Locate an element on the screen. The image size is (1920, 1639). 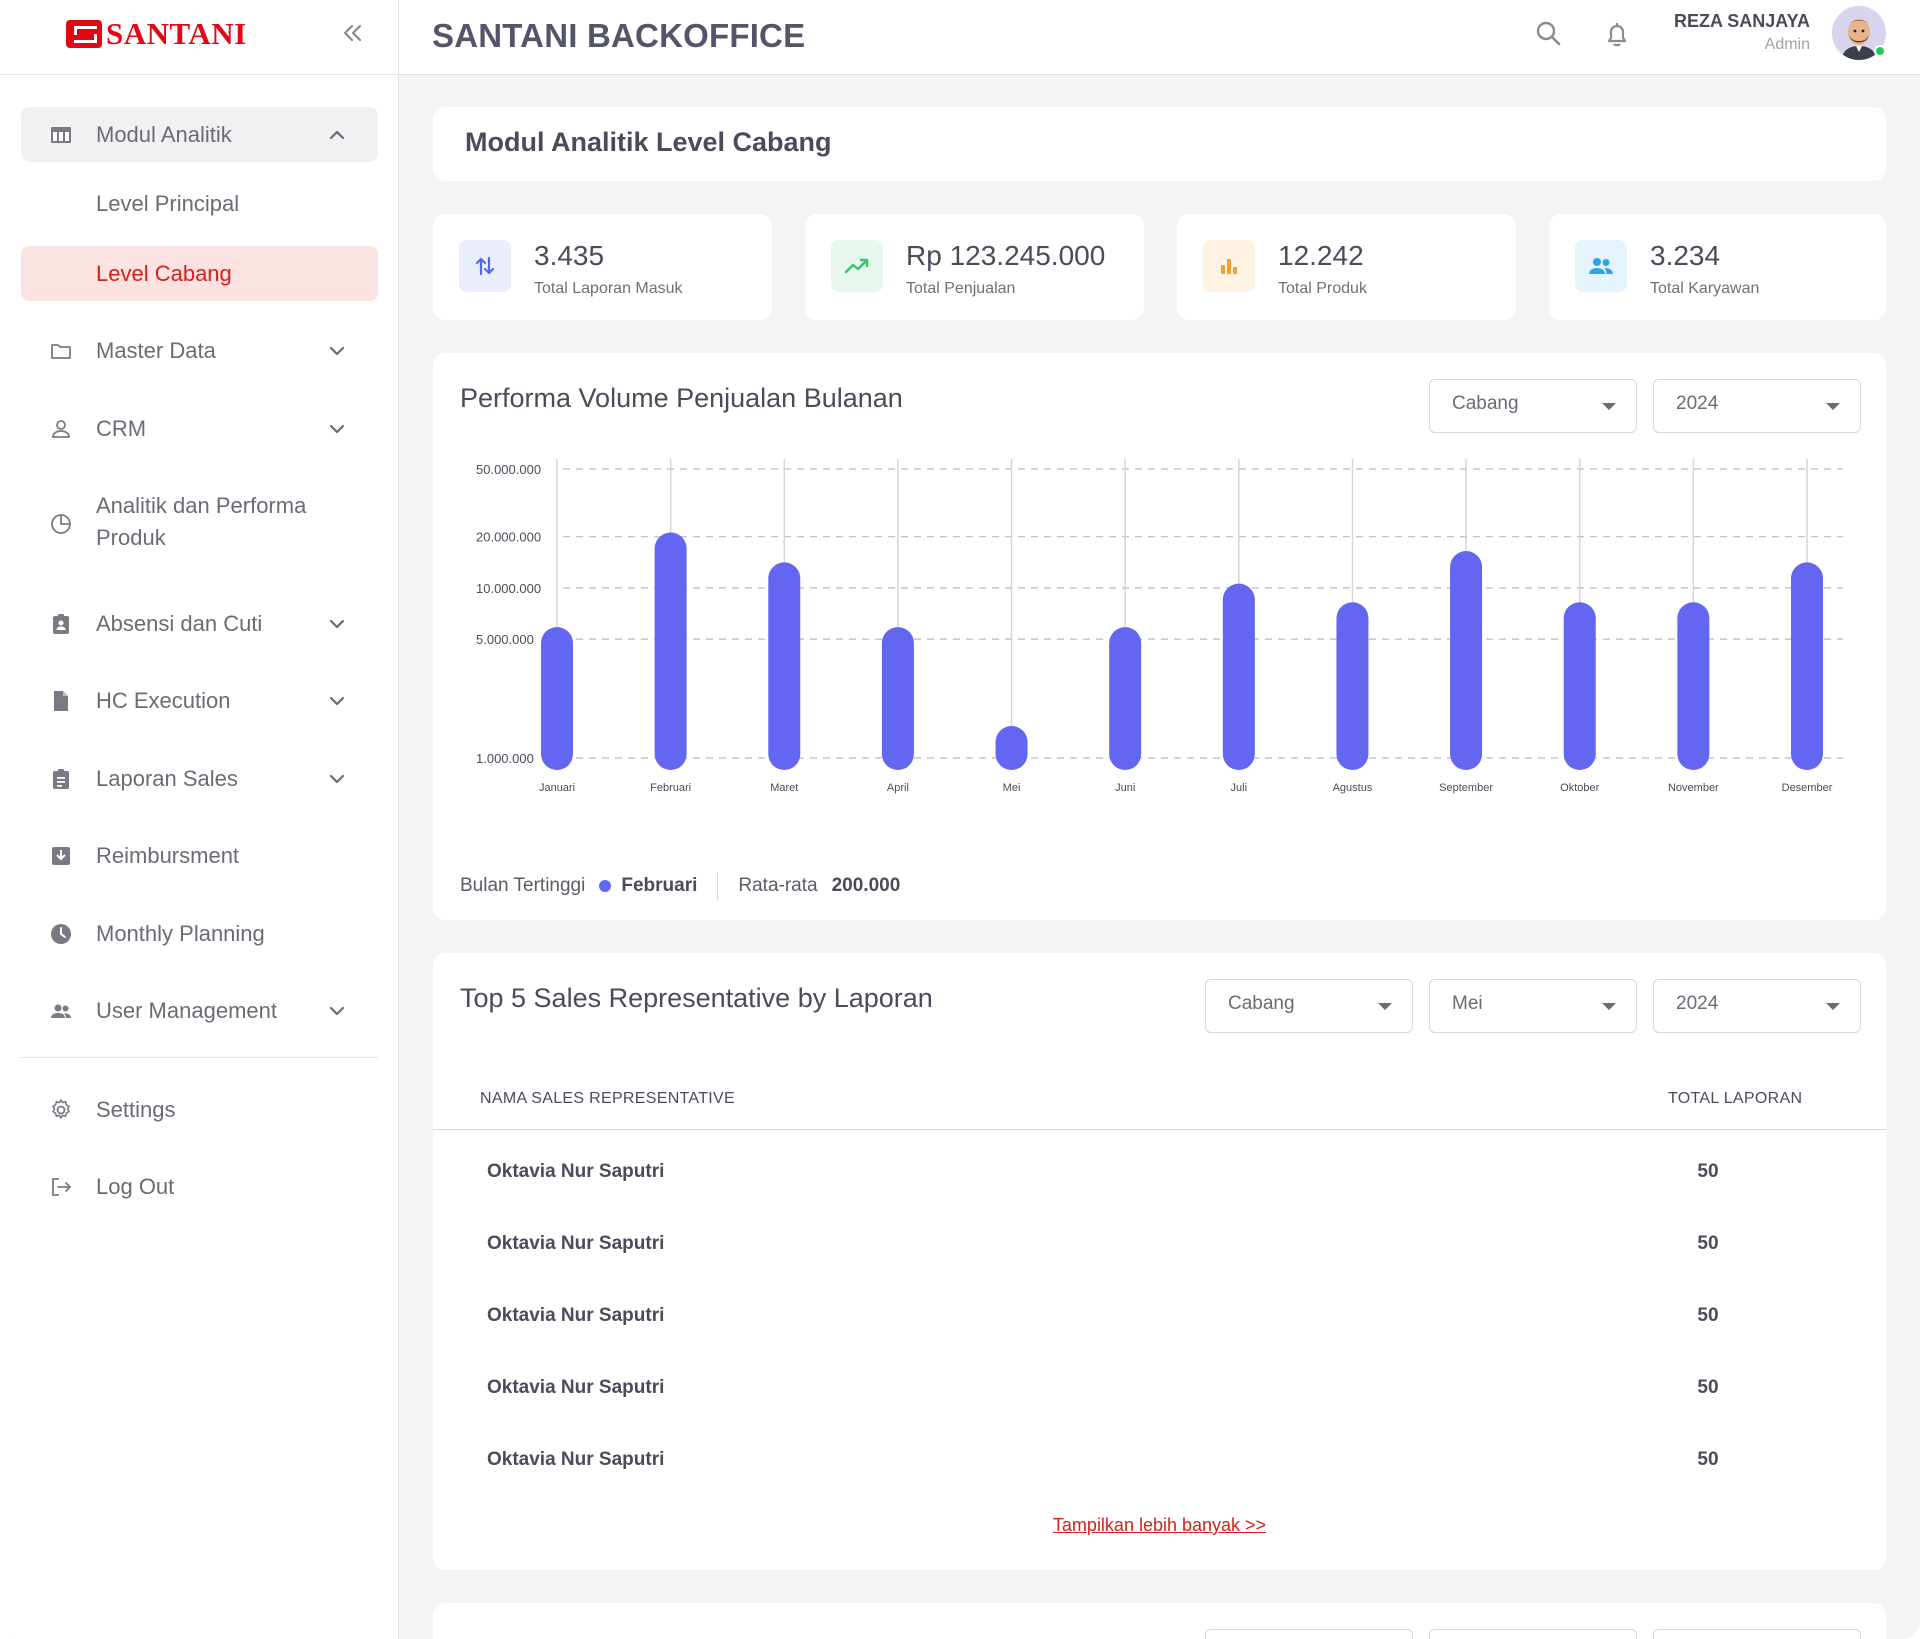
online-status-dot is located at coordinates (1880, 51).